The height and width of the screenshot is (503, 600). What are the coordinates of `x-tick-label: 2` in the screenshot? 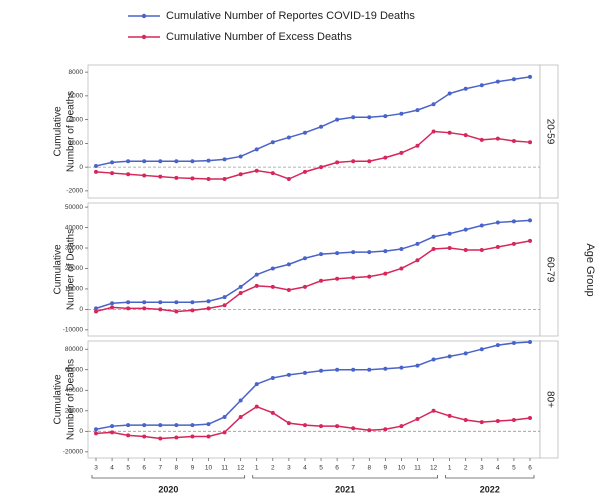 It's located at (273, 468).